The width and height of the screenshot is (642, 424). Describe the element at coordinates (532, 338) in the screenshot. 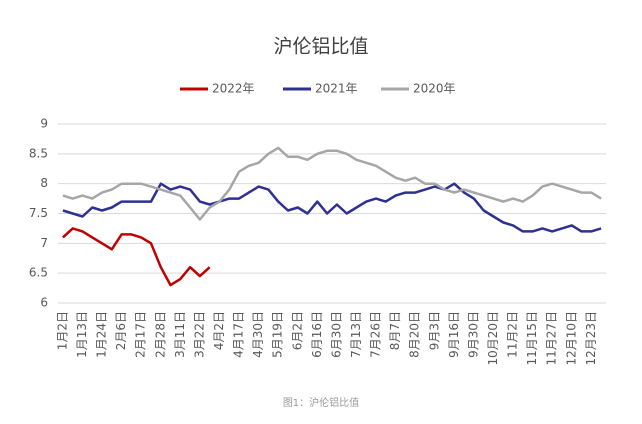

I see `x-tick-label: 11月15日` at that location.